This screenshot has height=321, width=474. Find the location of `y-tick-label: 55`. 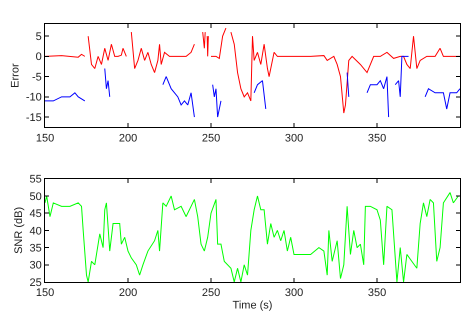

y-tick-label: 55 is located at coordinates (36, 180).